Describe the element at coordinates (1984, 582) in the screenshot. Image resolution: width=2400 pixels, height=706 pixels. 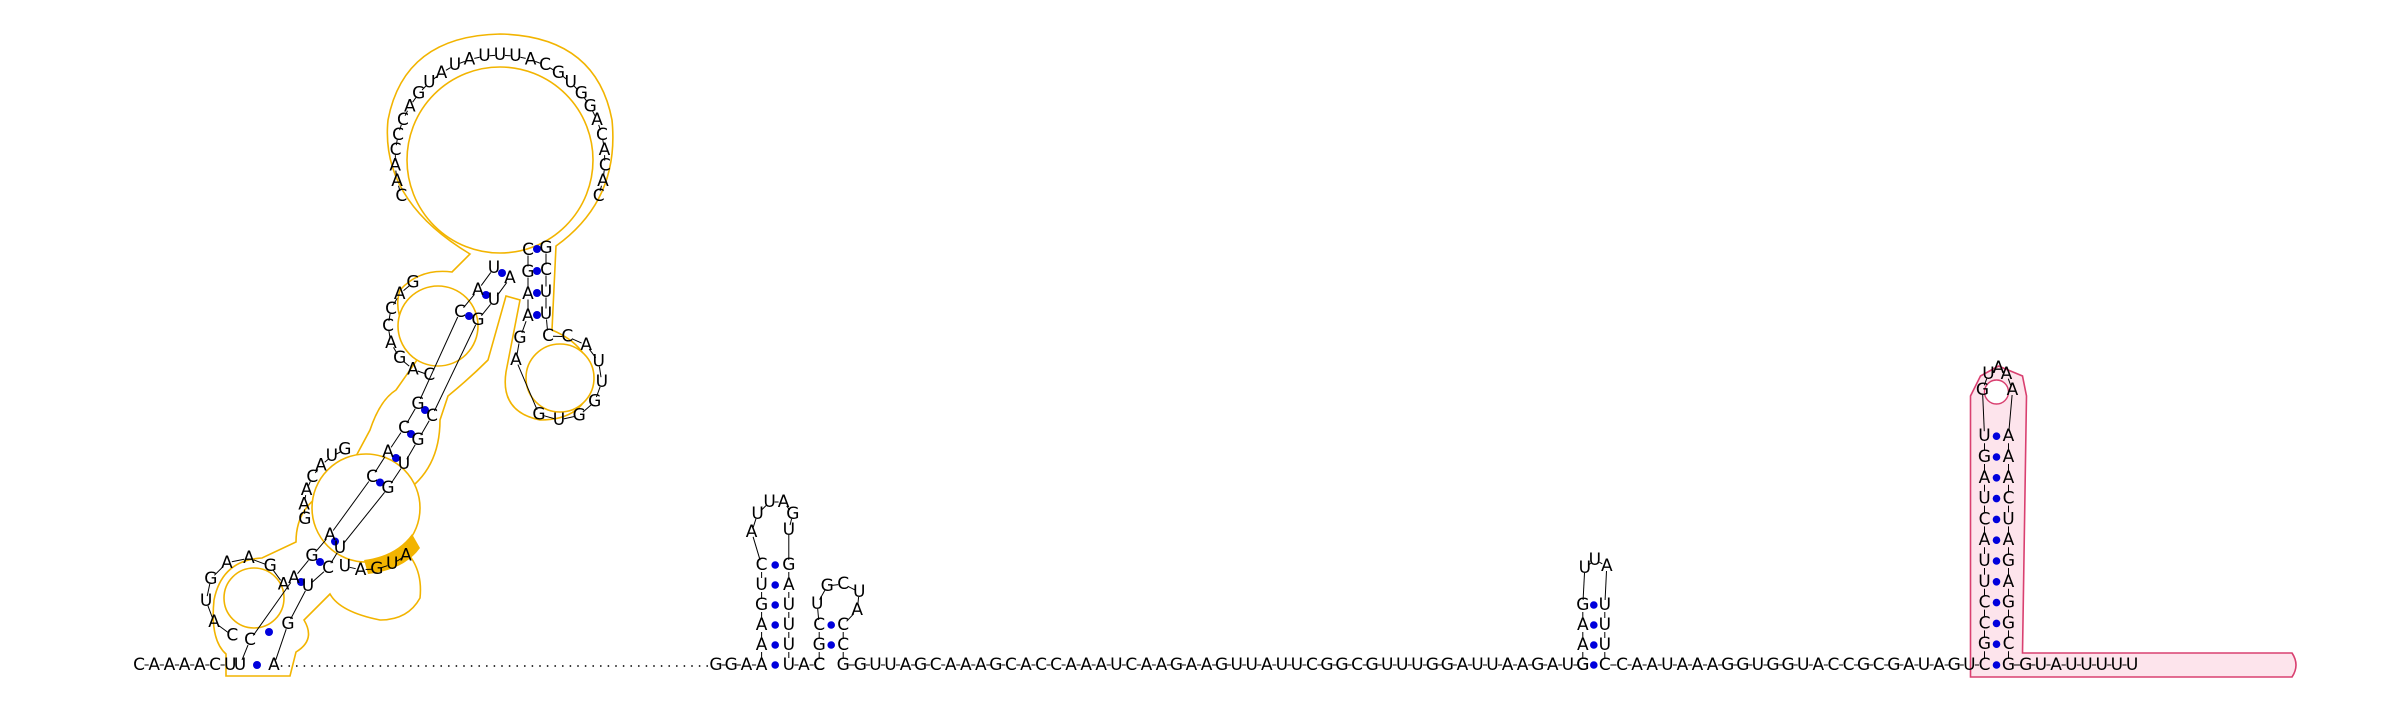
I see `nucleotide-terminator-stem: U` at that location.